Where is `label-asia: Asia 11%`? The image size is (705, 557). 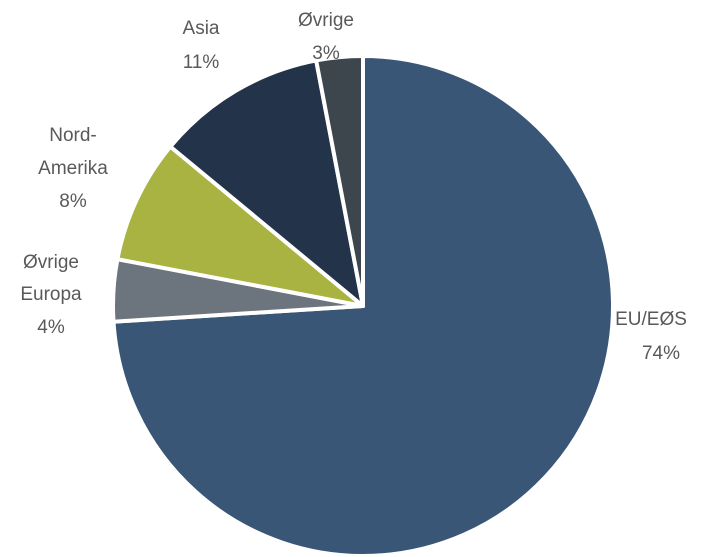
label-asia: Asia 11% is located at coordinates (201, 45).